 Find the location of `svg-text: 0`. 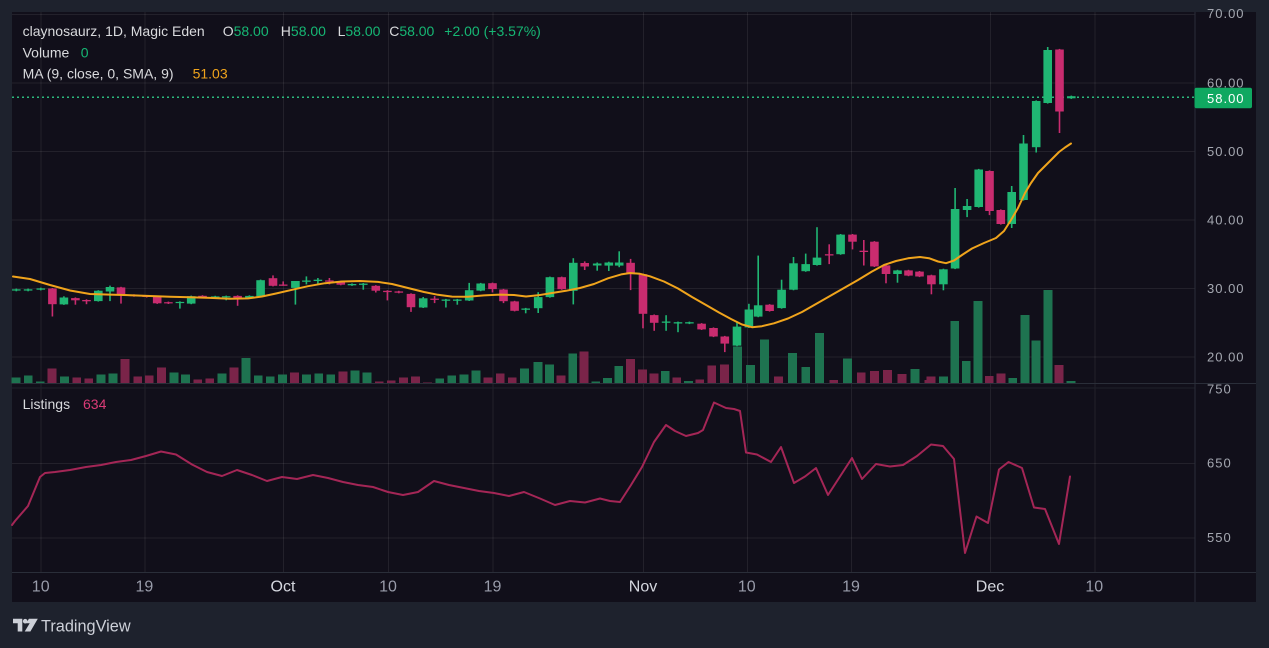

svg-text: 0 is located at coordinates (85, 53).